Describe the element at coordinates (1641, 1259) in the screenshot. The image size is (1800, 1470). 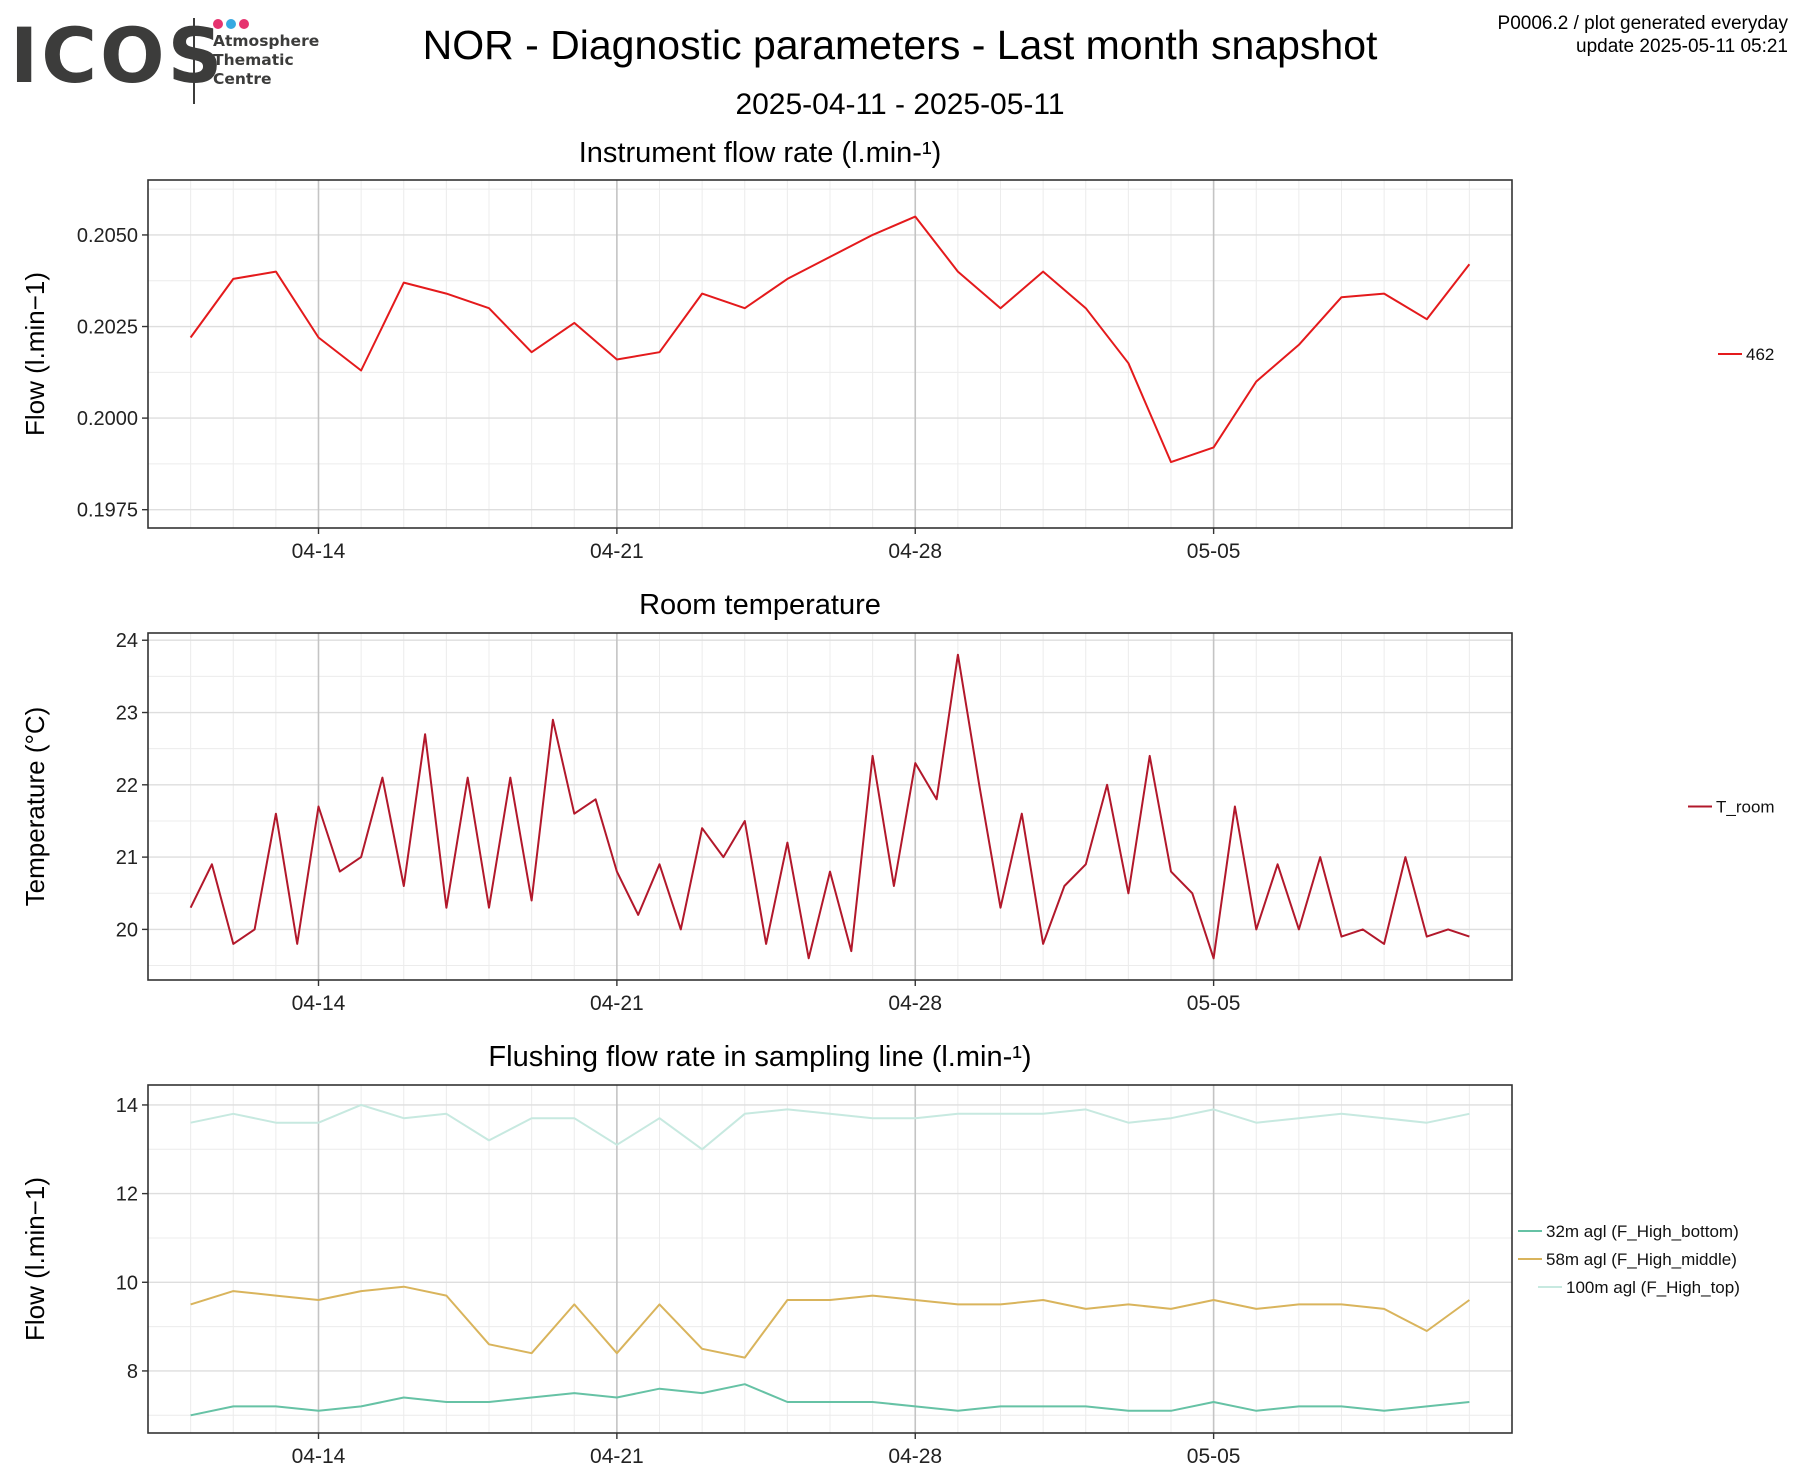
I see `legend-label: 58m agl (F_High_middle)` at that location.